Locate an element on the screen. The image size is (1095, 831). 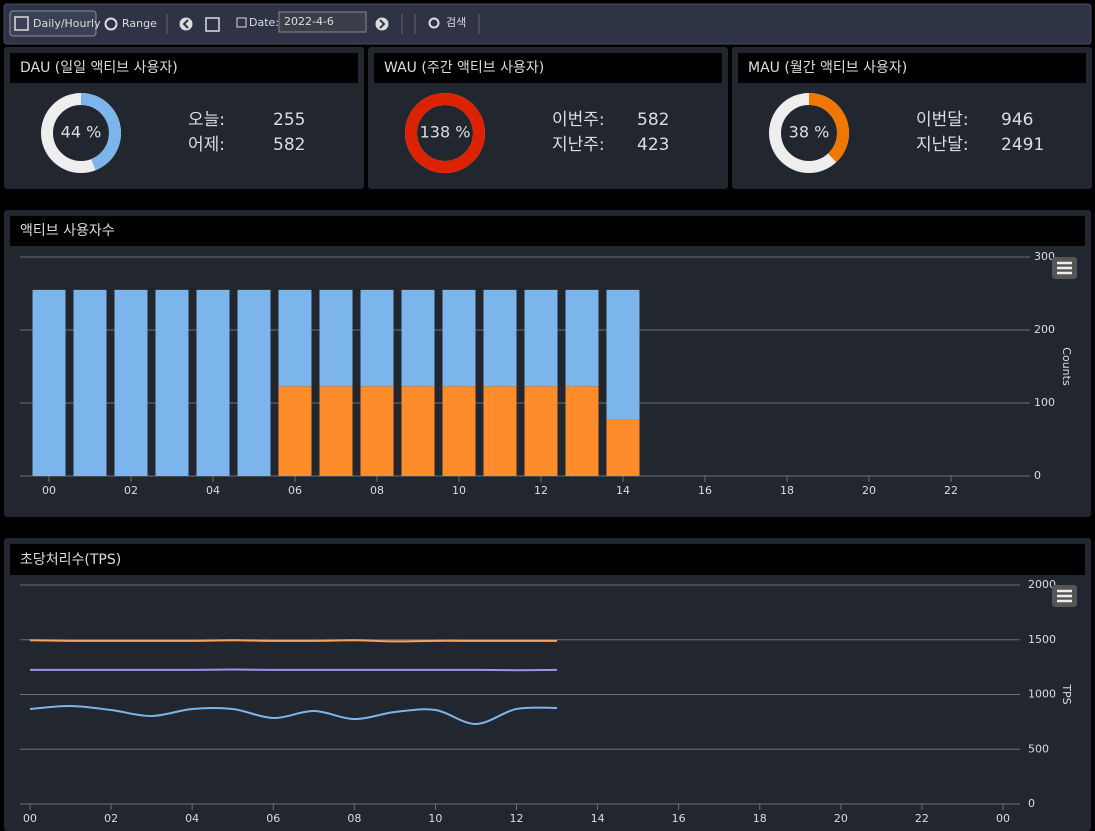
y-tick-label: 100 is located at coordinates (1044, 402).